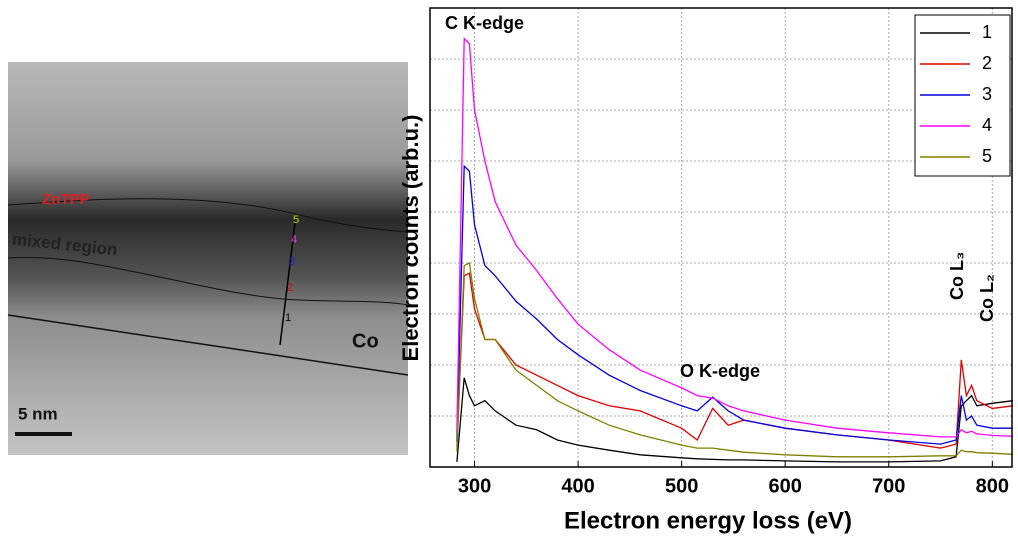 The width and height of the screenshot is (1018, 547). Describe the element at coordinates (708, 520) in the screenshot. I see `x-axis-label: Electron energy loss (eV)` at that location.